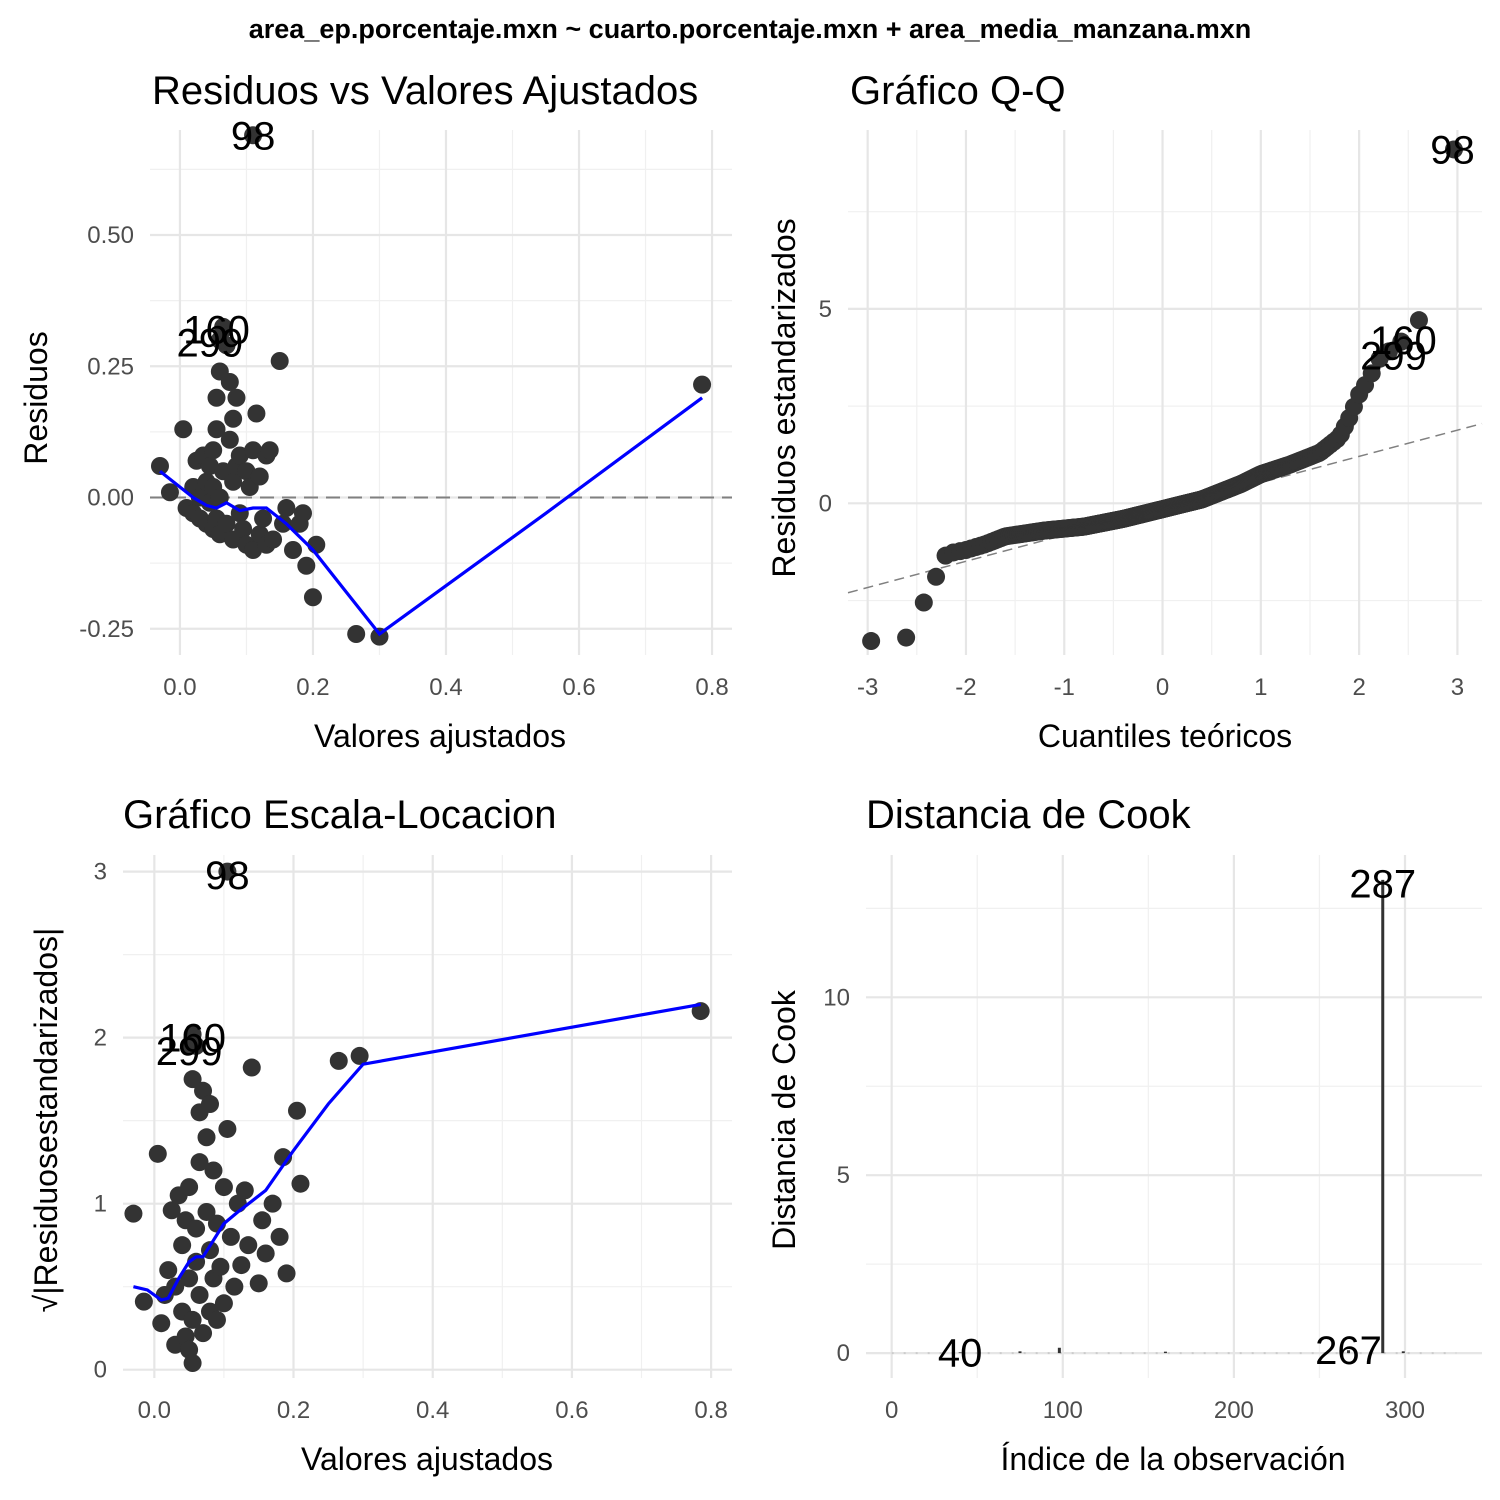 This screenshot has height=1500, width=1500. Describe the element at coordinates (100, 872) in the screenshot. I see `y-tick-label: 3` at that location.